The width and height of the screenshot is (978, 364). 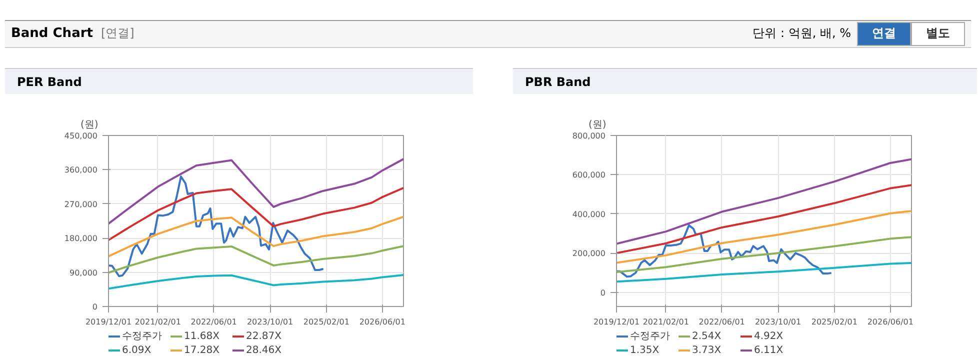 I want to click on y-tick-label: 360,000, so click(x=81, y=170).